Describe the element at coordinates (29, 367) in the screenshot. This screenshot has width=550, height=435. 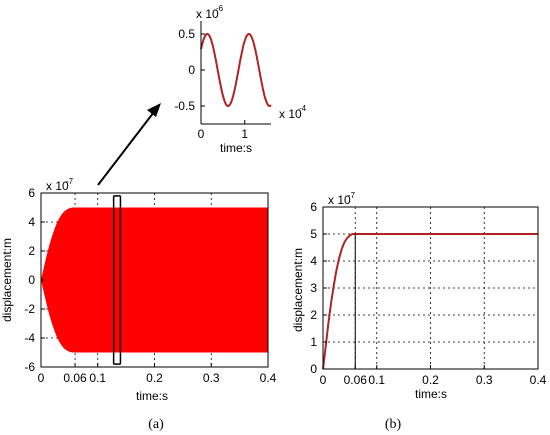
I see `chart-a-ytick-label: -6` at that location.